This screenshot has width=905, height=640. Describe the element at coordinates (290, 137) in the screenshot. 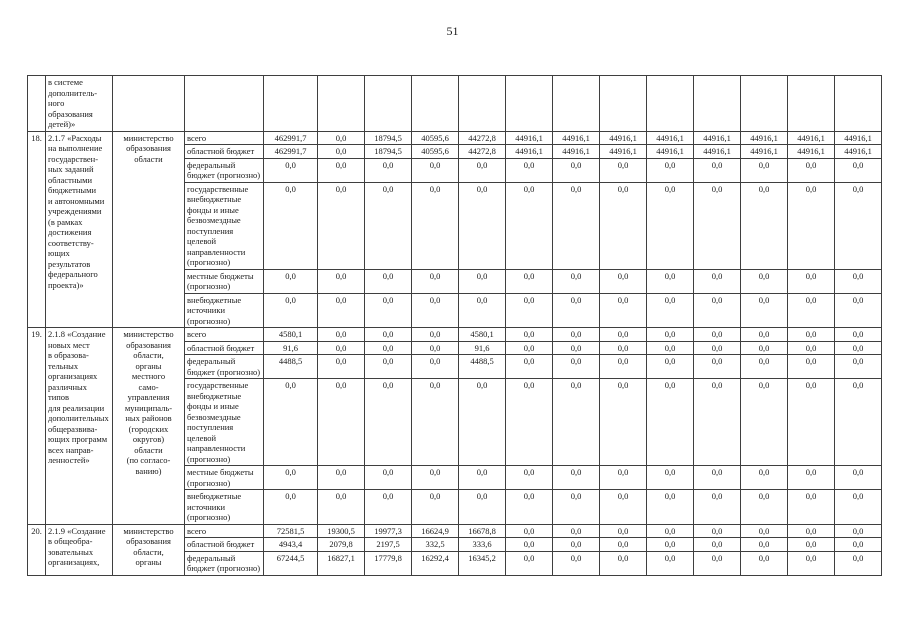

I see `value-cell: 462991,7` at that location.